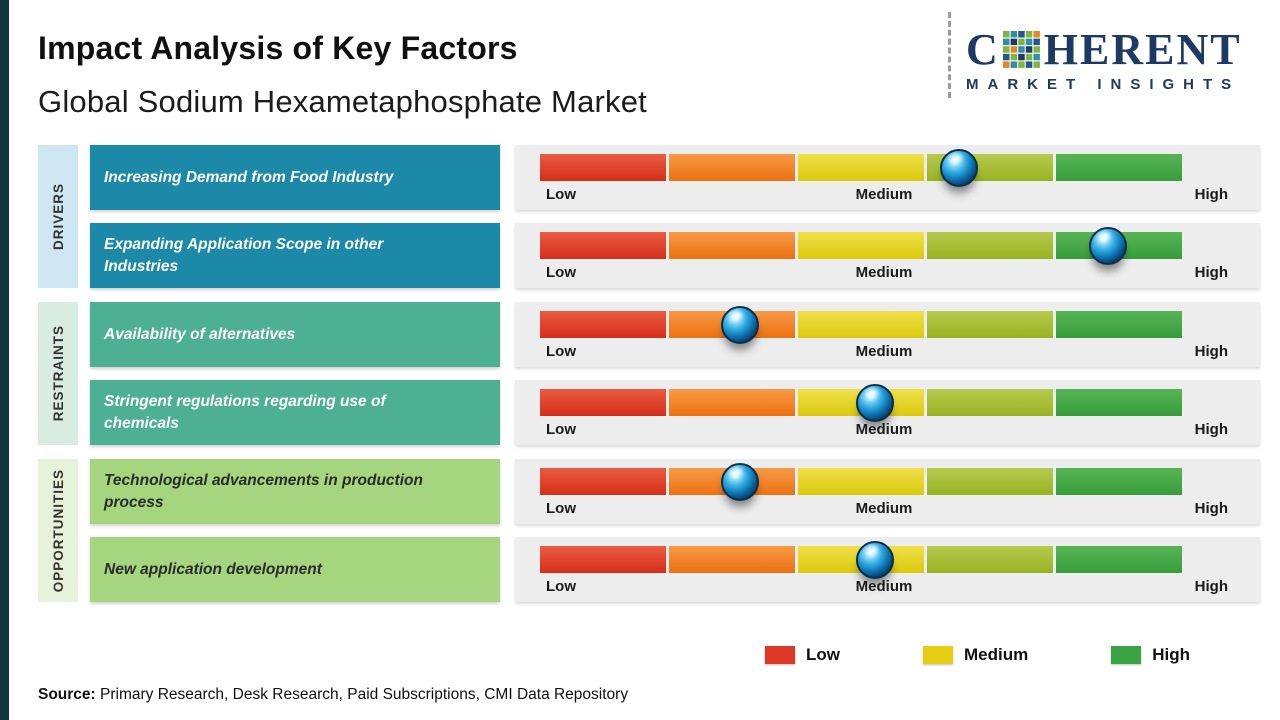  Describe the element at coordinates (4, 360) in the screenshot. I see `left-edge-strip` at that location.